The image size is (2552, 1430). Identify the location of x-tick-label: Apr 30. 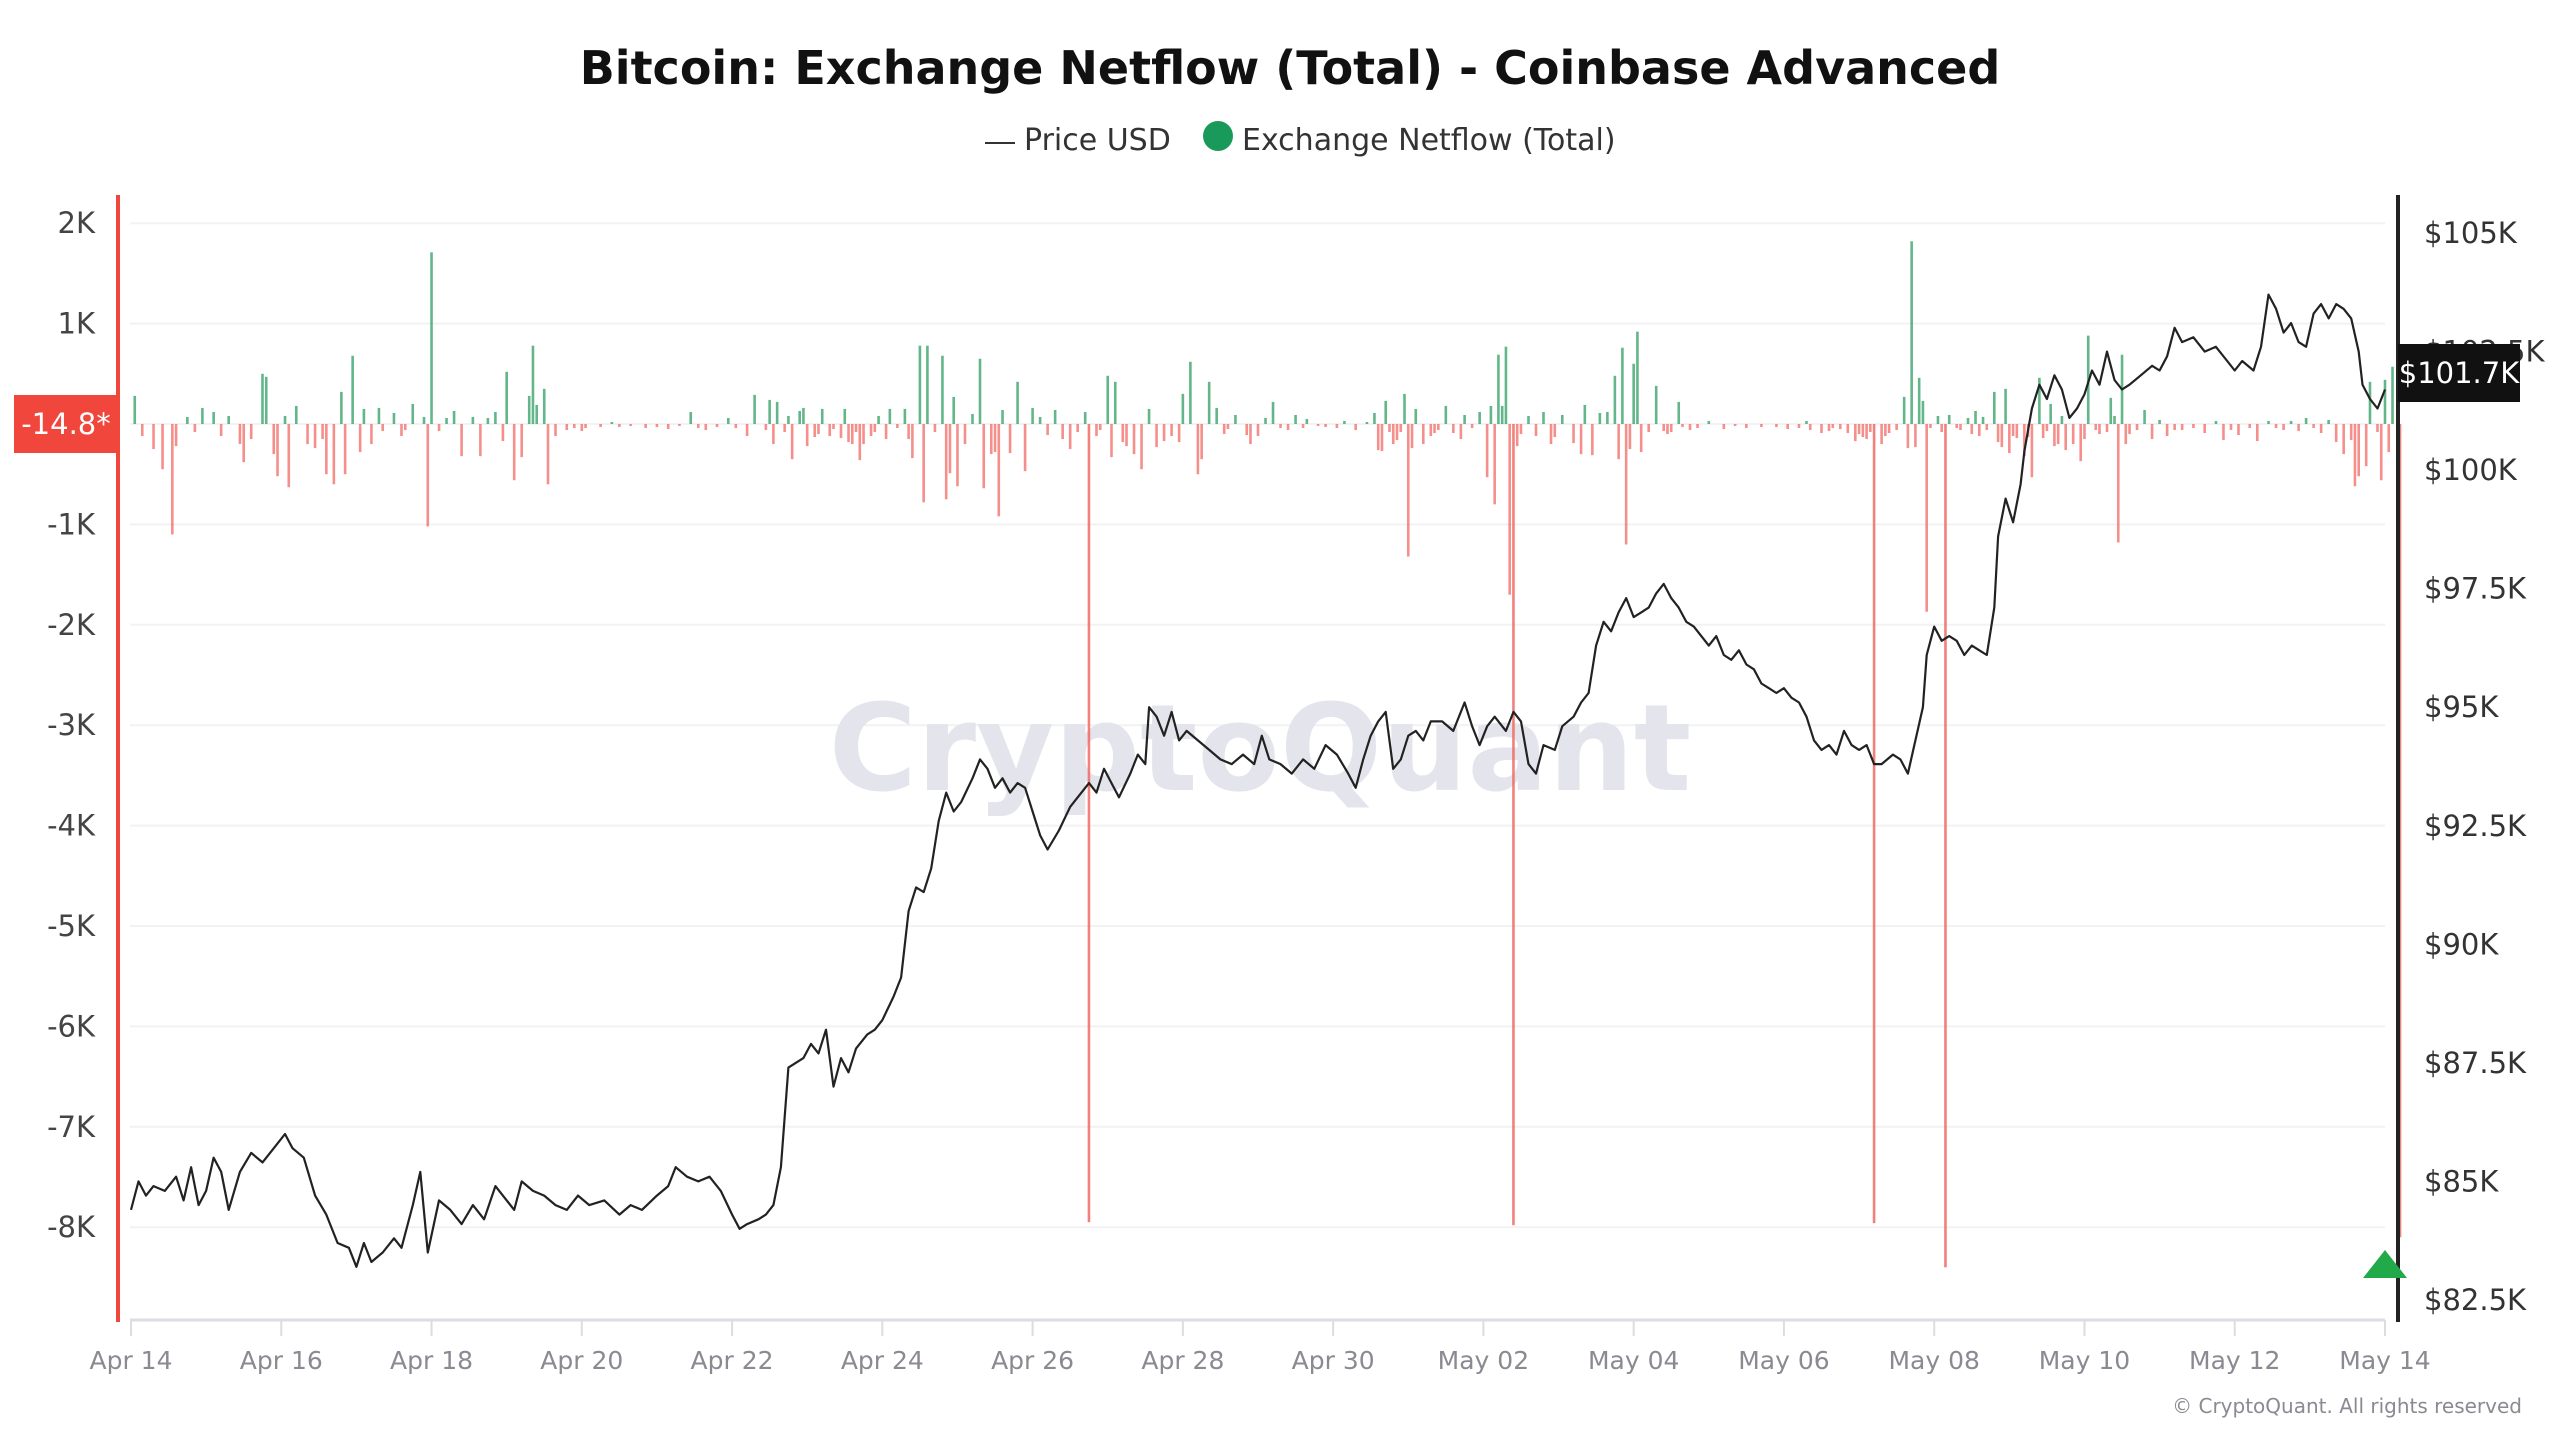
(1333, 1360).